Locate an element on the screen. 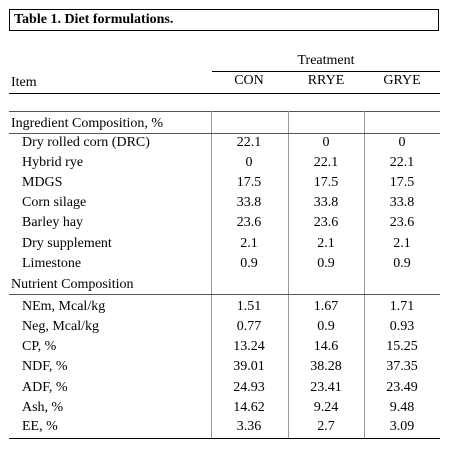 This screenshot has width=451, height=452. row-value-con: 2.1 is located at coordinates (249, 243).